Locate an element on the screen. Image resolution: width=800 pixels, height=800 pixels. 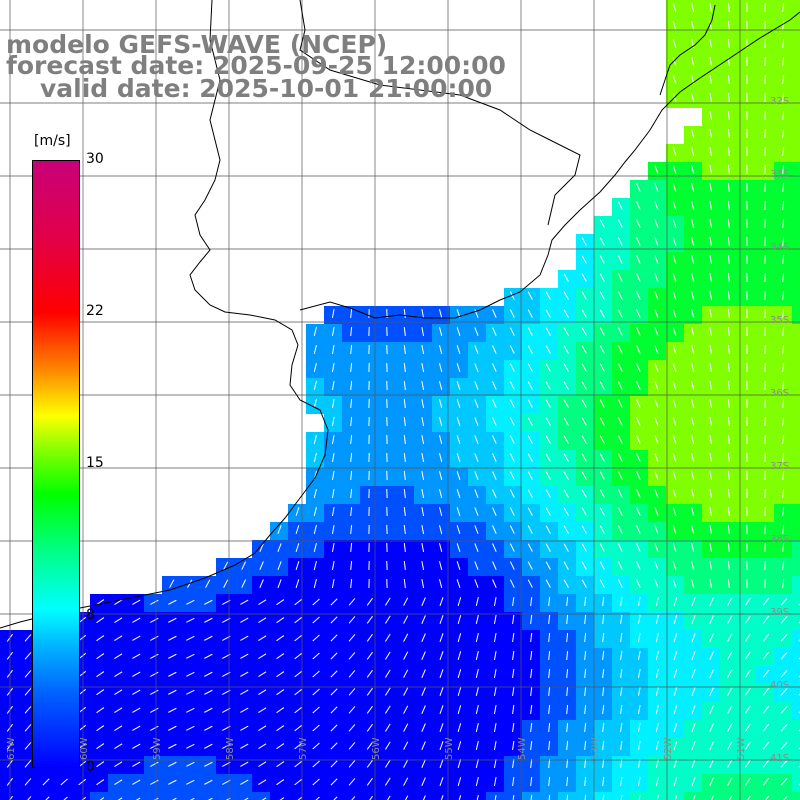
latitude-label: 37S is located at coordinates (779, 466).